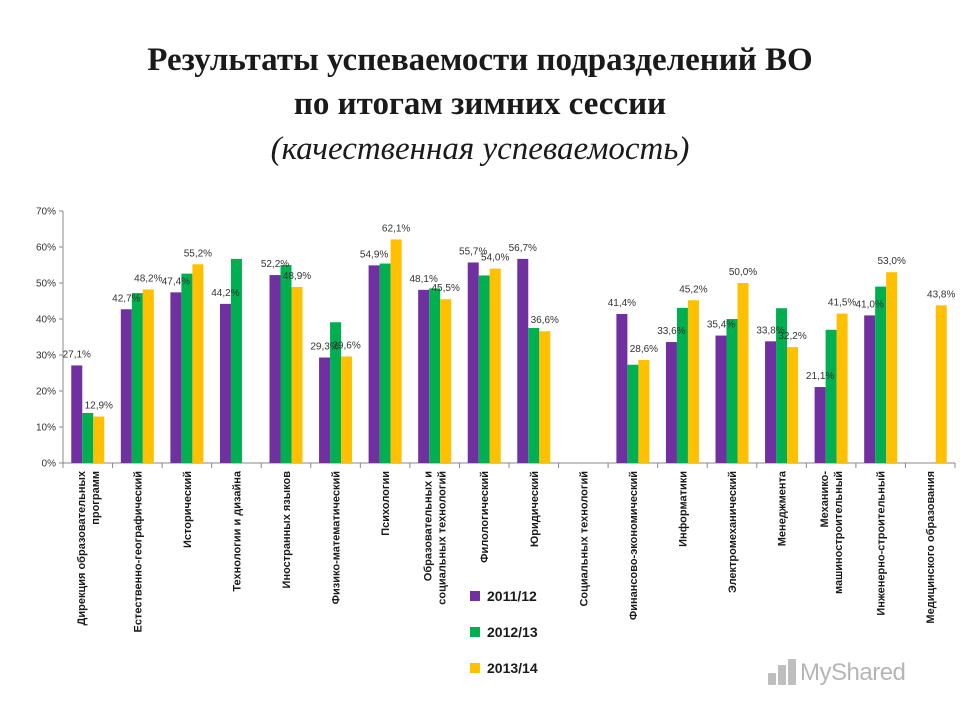 The height and width of the screenshot is (720, 960). What do you see at coordinates (832, 532) in the screenshot?
I see `x-category-label: Механико-машиностроительный` at bounding box center [832, 532].